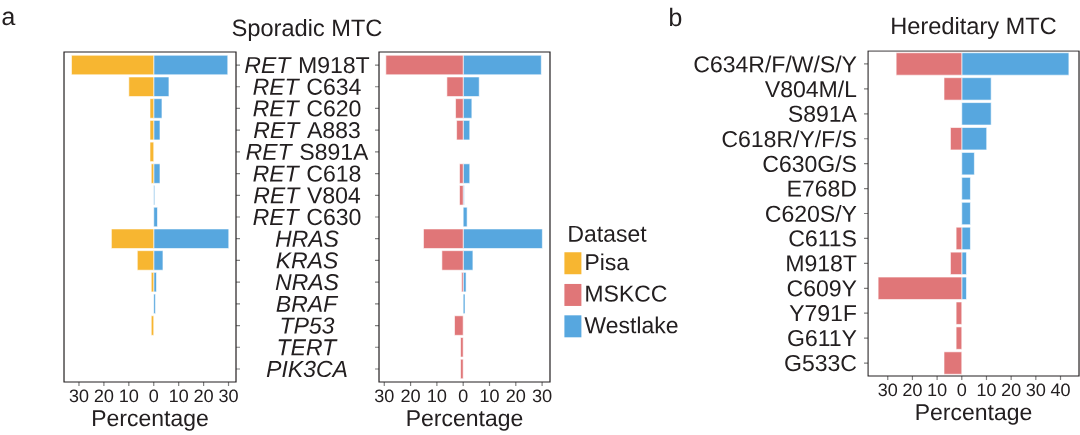  Describe the element at coordinates (809, 164) in the screenshot. I see `y-tick-label: C630G/S` at that location.